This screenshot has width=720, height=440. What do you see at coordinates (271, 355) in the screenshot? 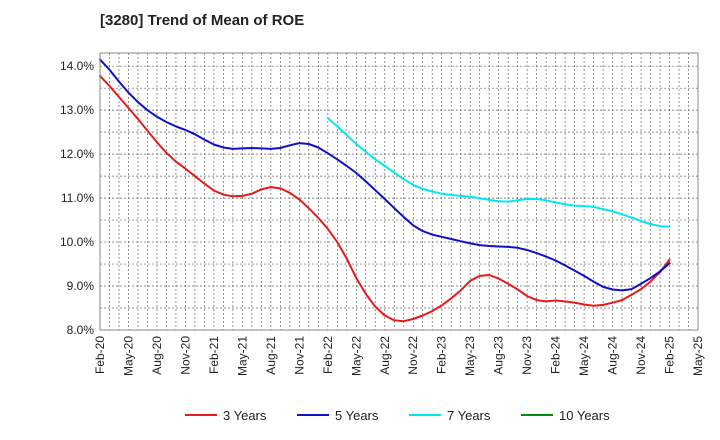
I see `x-tick-label: Aug-21` at bounding box center [271, 355].